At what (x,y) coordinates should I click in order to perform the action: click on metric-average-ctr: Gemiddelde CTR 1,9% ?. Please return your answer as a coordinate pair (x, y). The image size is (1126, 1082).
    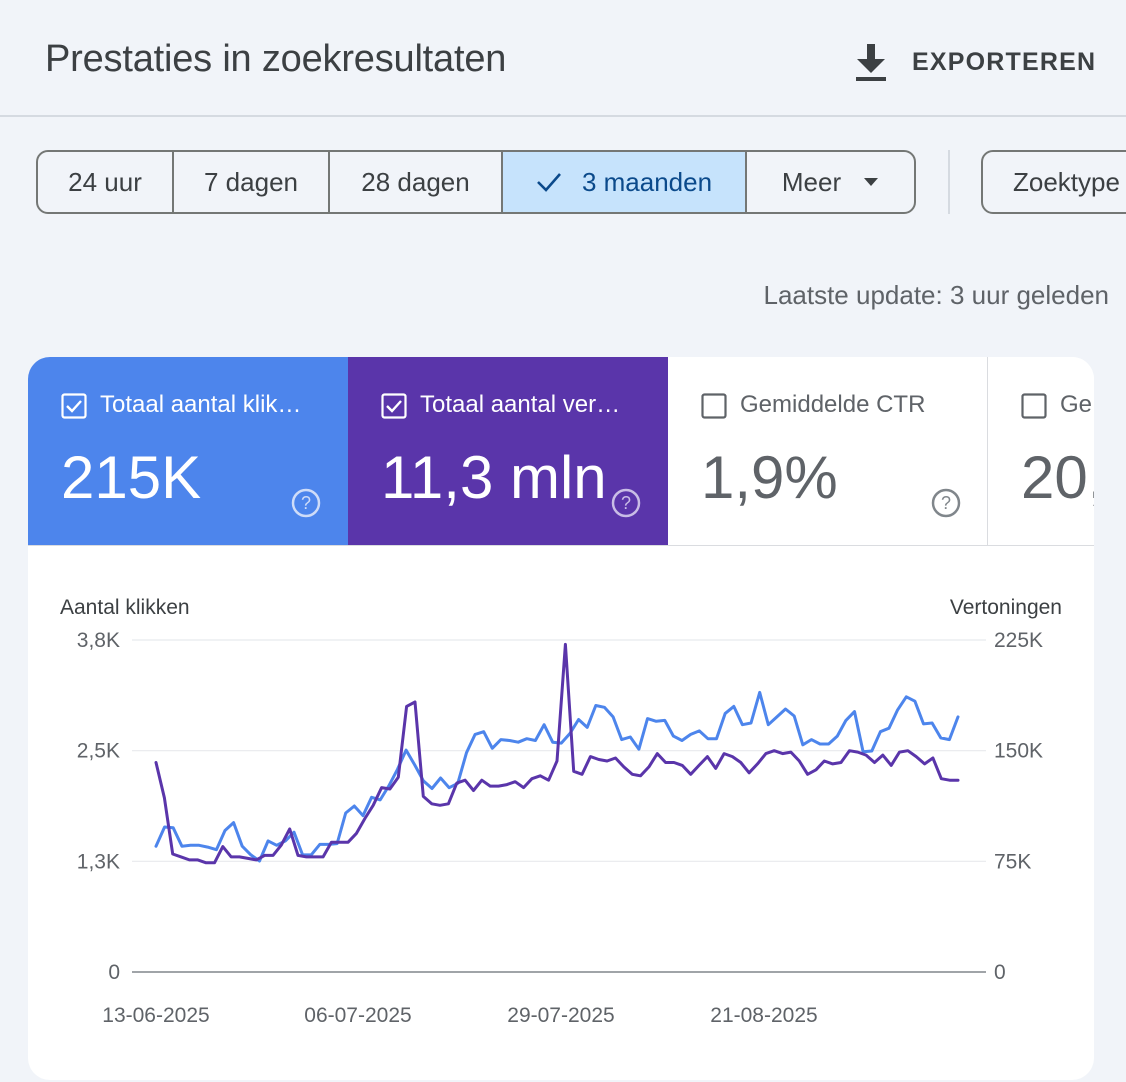
    Looking at the image, I should click on (828, 451).